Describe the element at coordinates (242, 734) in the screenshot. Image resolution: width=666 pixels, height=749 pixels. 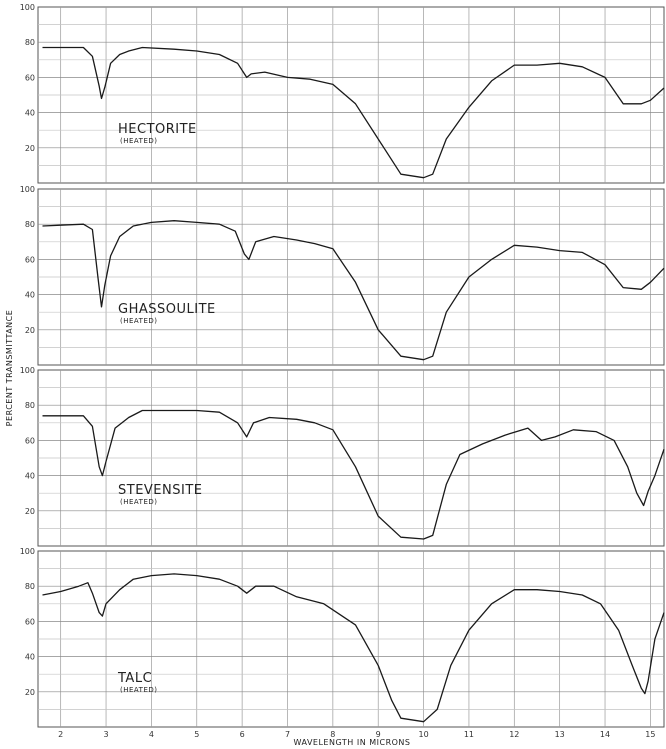
I see `x-tick-label: 6` at that location.